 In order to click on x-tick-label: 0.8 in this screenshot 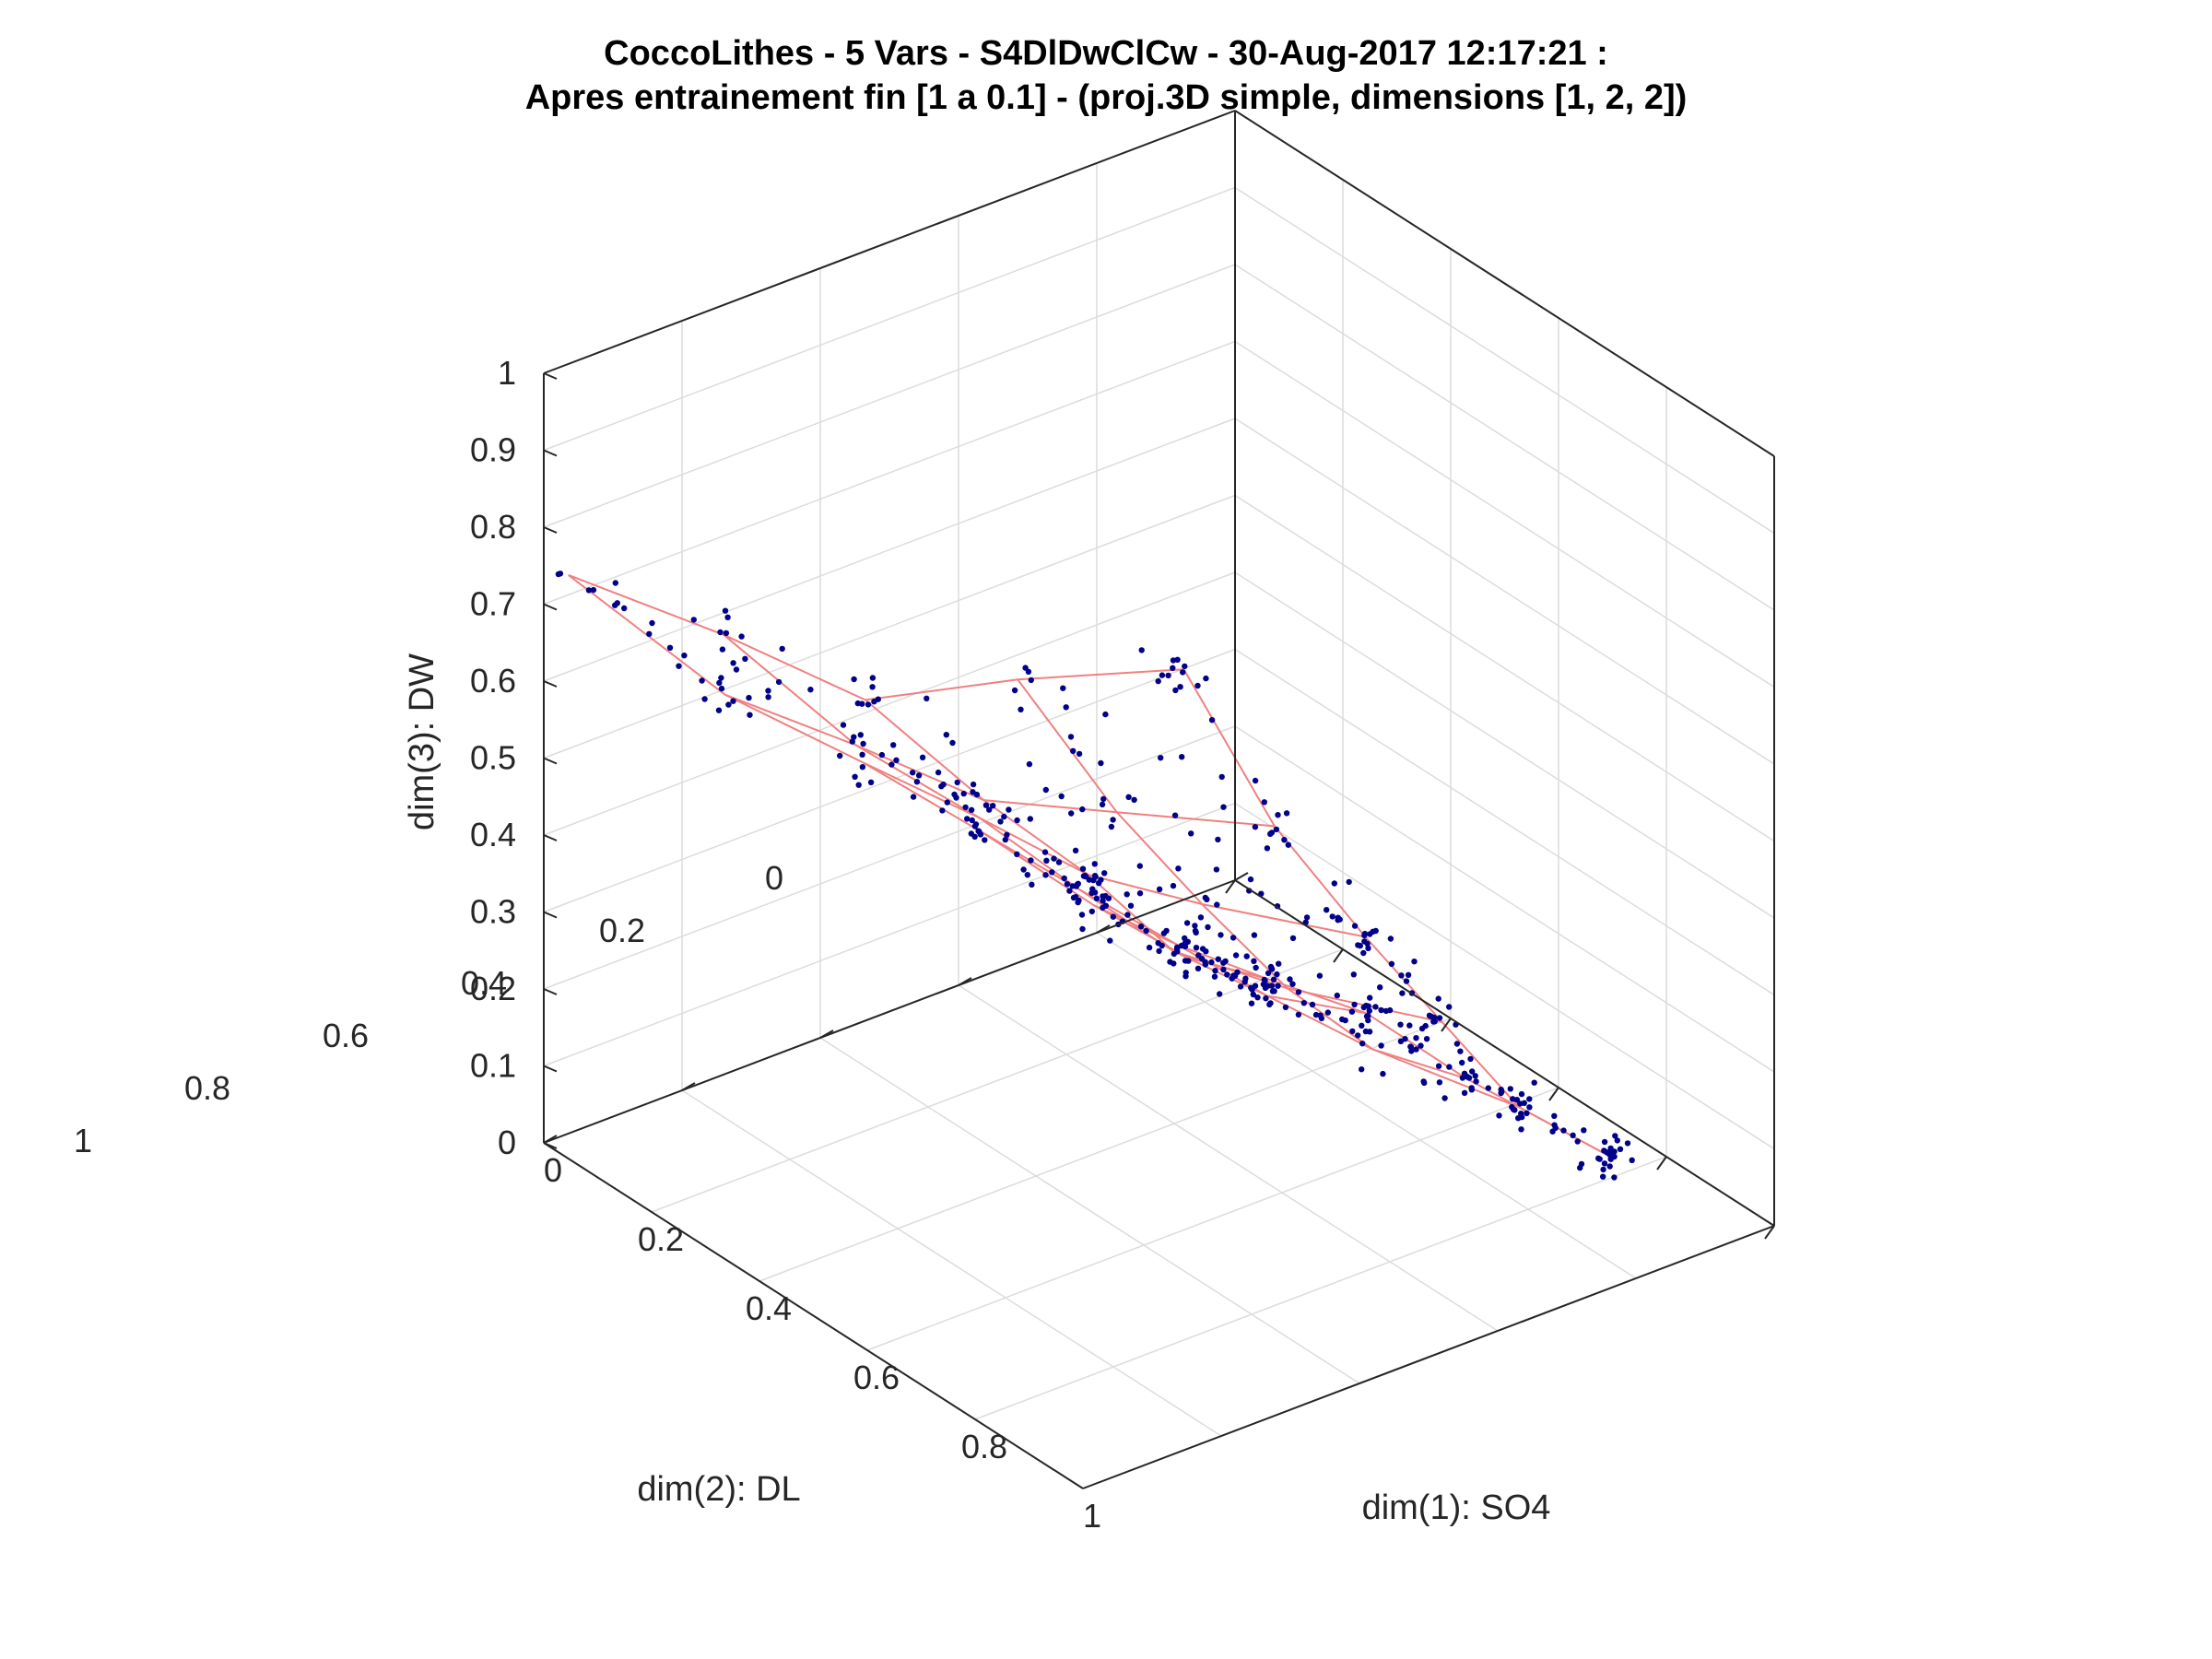, I will do `click(984, 1446)`.